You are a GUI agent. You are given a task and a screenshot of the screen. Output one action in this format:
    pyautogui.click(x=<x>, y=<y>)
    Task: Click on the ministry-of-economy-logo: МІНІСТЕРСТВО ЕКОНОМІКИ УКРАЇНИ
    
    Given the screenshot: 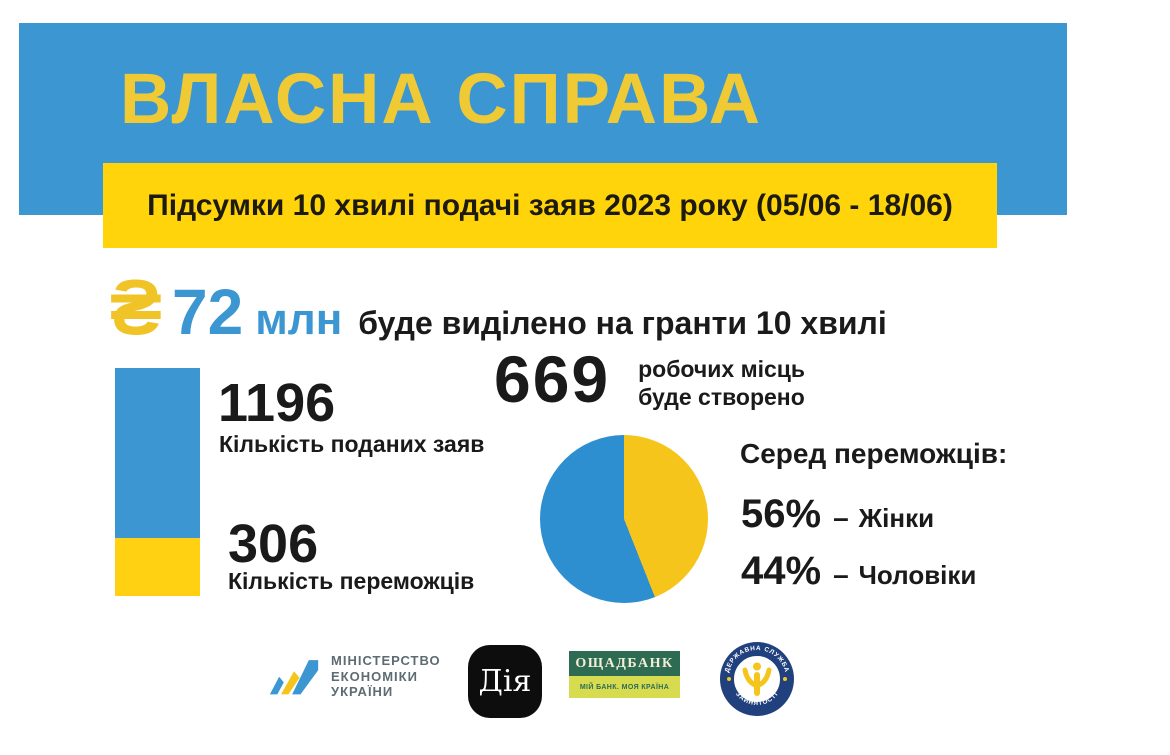 What is the action you would take?
    pyautogui.click(x=354, y=676)
    